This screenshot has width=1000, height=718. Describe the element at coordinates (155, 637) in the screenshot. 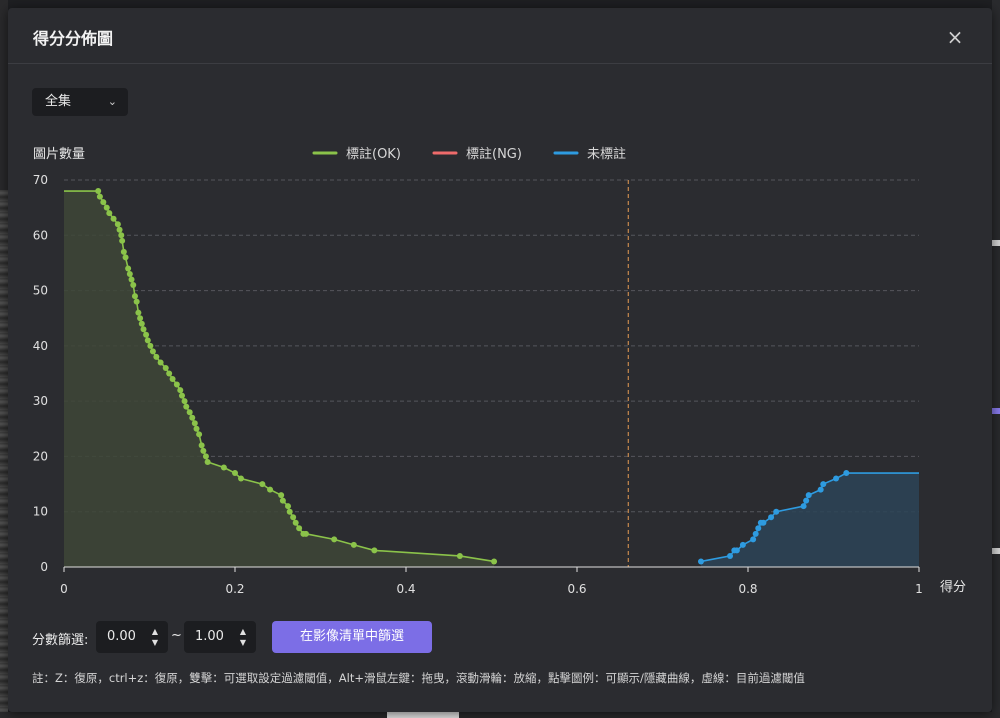

I see `min-score-stepper: ▲ ▼` at that location.